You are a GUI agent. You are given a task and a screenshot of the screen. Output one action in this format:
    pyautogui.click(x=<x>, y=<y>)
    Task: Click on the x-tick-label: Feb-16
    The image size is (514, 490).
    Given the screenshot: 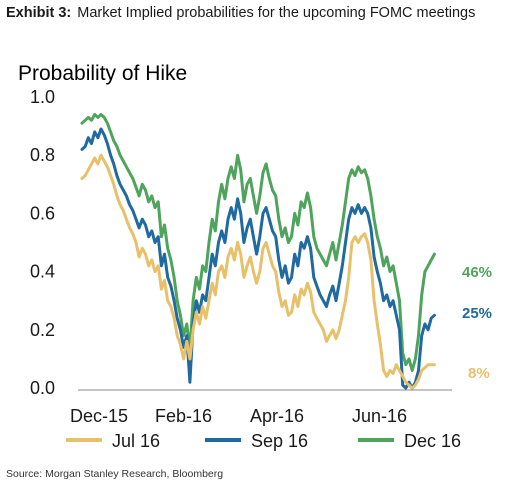 What is the action you would take?
    pyautogui.click(x=183, y=416)
    